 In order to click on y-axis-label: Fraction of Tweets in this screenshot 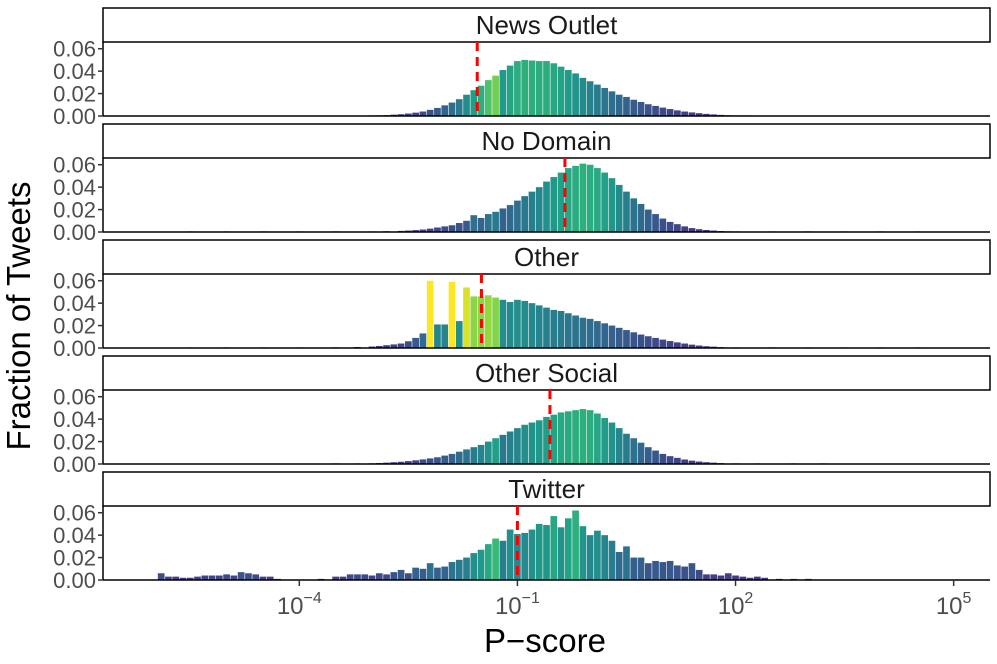, I will do `click(18, 315)`.